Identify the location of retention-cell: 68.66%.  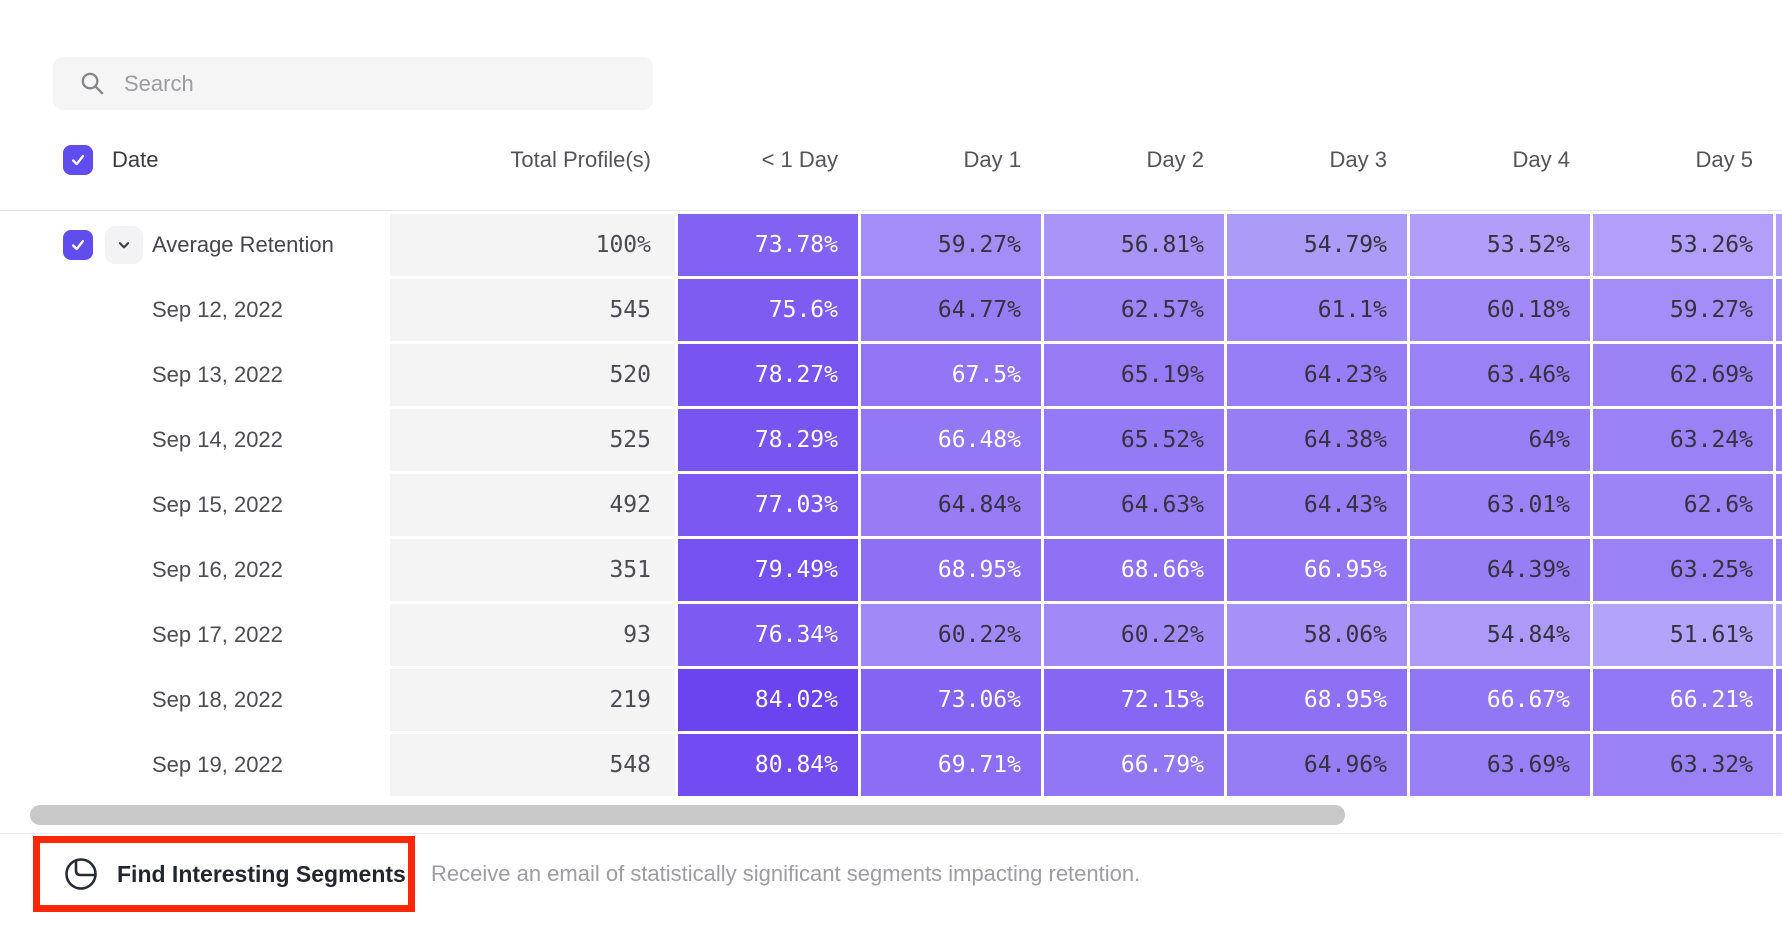
(1134, 570).